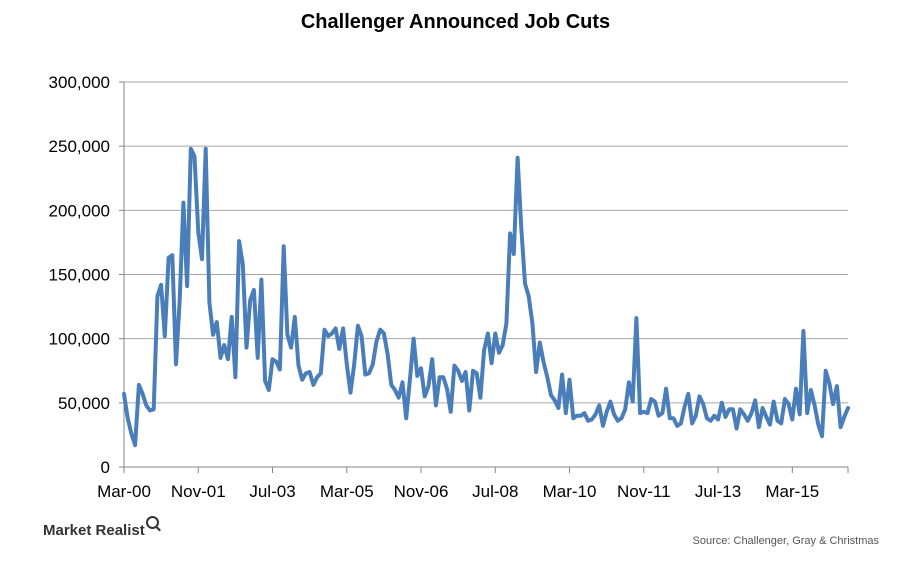 The image size is (911, 565). What do you see at coordinates (455, 22) in the screenshot?
I see `chart-title: Challenger Announced Job Cuts` at bounding box center [455, 22].